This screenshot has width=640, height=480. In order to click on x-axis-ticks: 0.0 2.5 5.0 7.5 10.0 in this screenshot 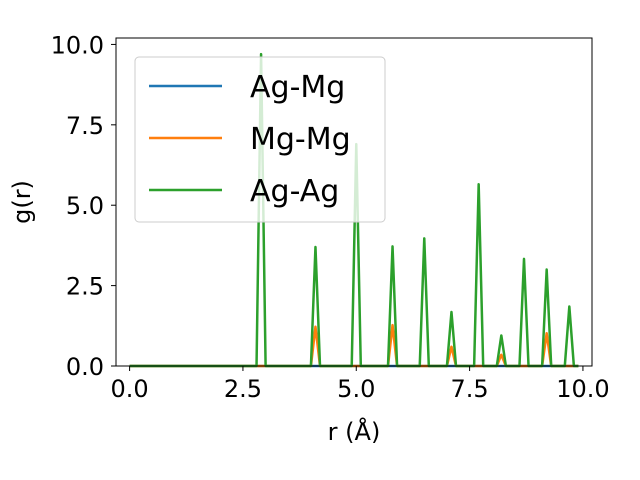, I will do `click(360, 384)`.